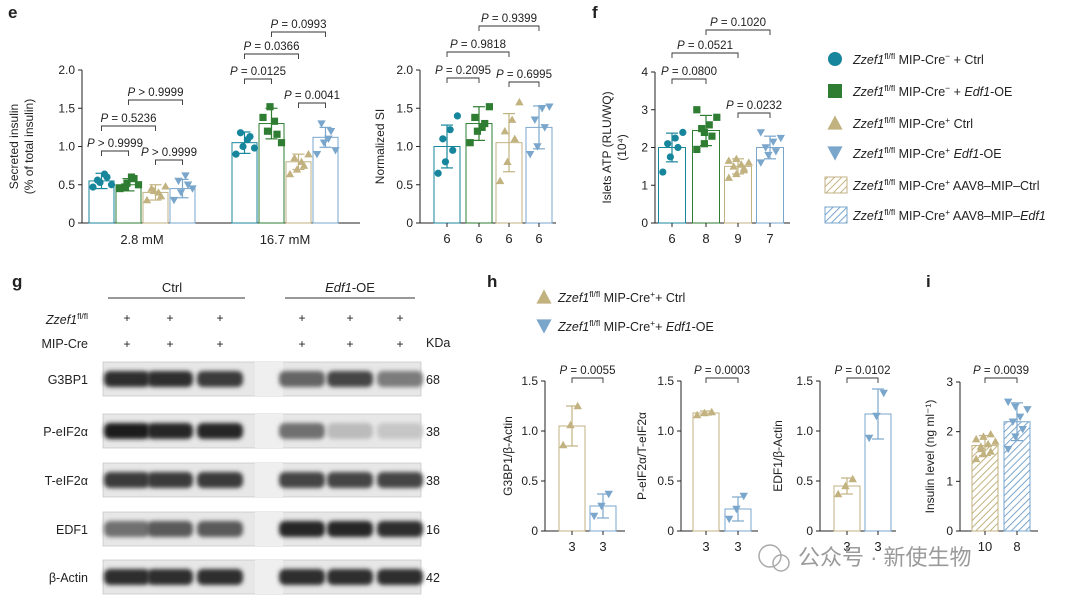  What do you see at coordinates (433, 481) in the screenshot?
I see `blot-kda-value: 38` at bounding box center [433, 481].